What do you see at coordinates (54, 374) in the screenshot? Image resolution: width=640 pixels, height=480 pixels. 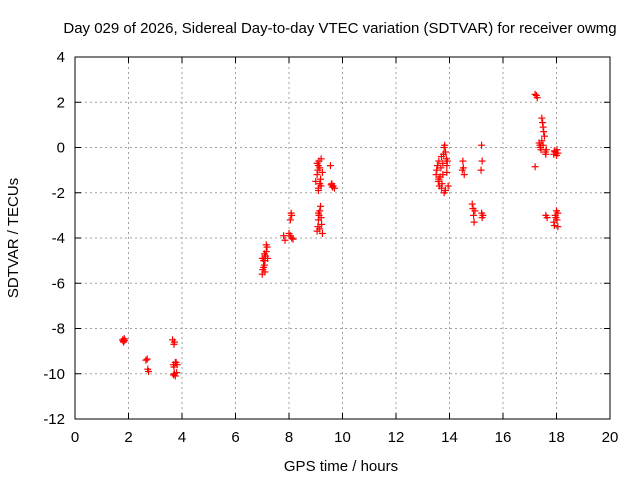 I see `y-tick-label: -10` at bounding box center [54, 374].